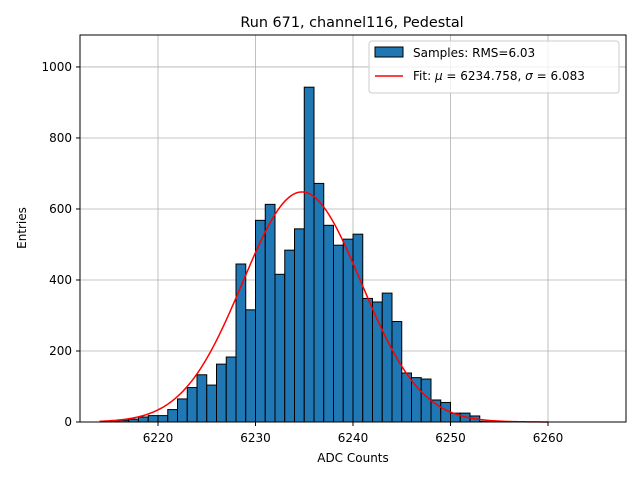 This screenshot has width=640, height=480. What do you see at coordinates (351, 23) in the screenshot?
I see `chart-title: Run 671, channel116, Pedestal` at bounding box center [351, 23].